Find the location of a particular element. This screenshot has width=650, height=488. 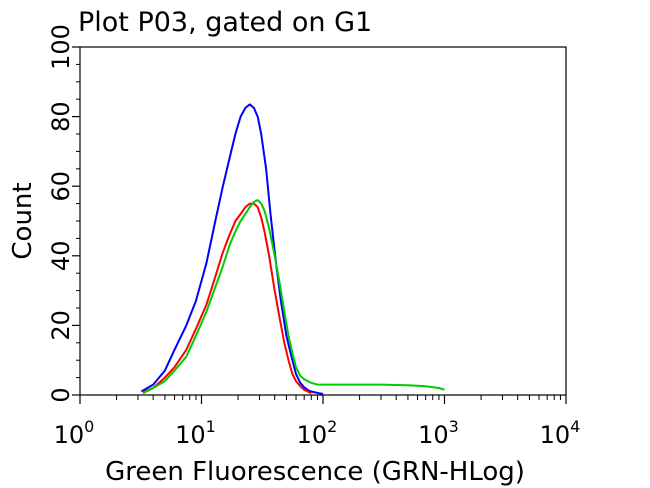

y-axis-label: Count is located at coordinates (23, 220).